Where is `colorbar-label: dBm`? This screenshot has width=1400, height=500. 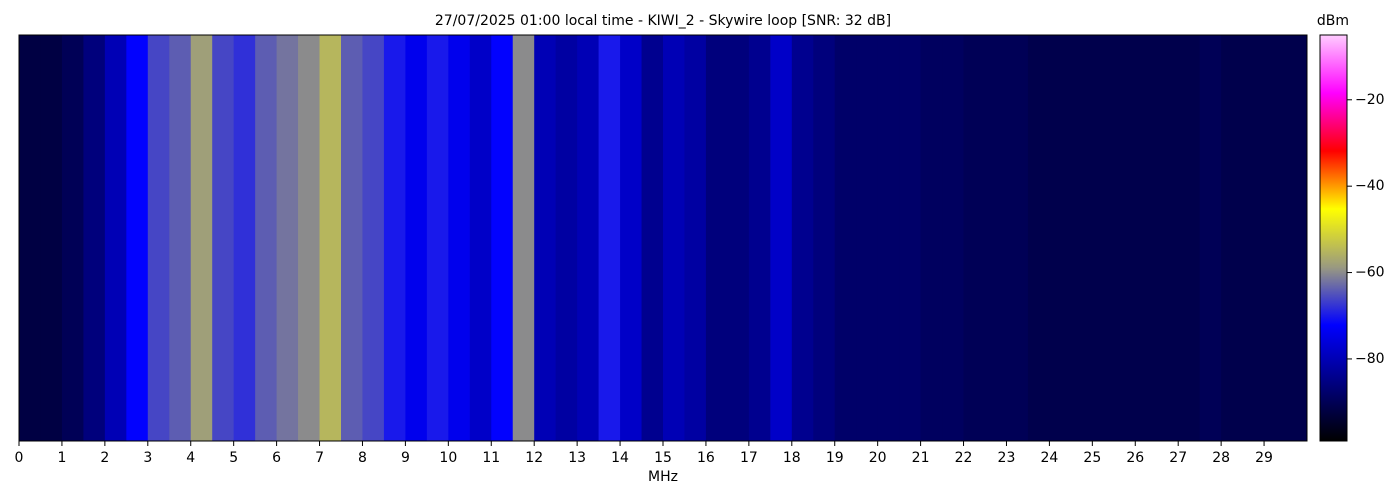 colorbar-label: dBm is located at coordinates (1333, 21).